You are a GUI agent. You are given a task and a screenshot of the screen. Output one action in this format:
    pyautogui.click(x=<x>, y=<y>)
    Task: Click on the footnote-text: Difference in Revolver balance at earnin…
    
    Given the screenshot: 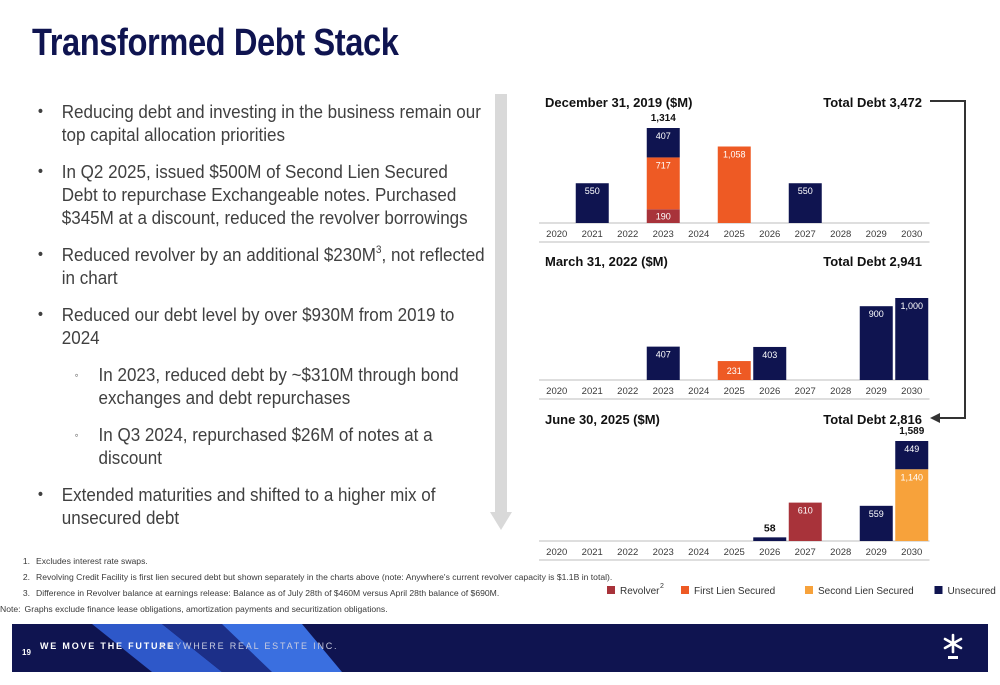 What is the action you would take?
    pyautogui.click(x=268, y=593)
    